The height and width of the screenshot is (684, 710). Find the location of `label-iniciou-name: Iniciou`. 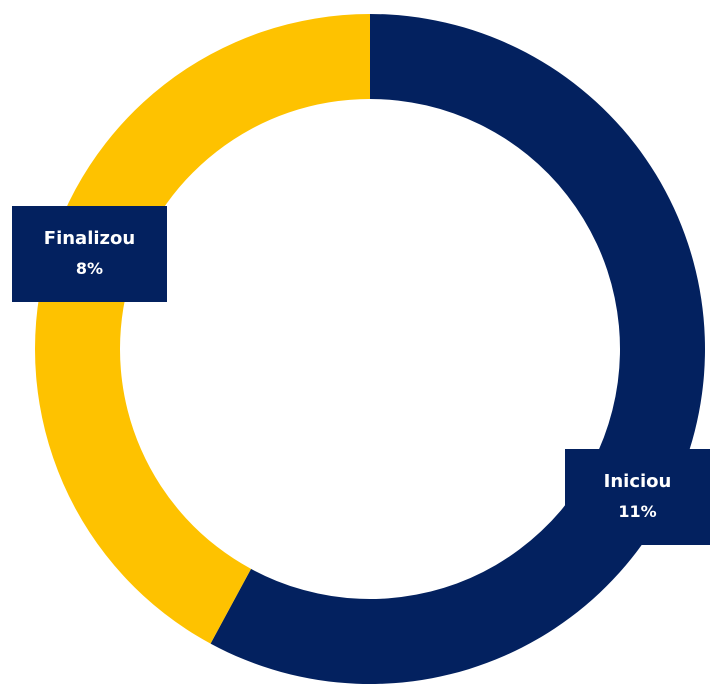

label-iniciou-name: Iniciou is located at coordinates (637, 481).